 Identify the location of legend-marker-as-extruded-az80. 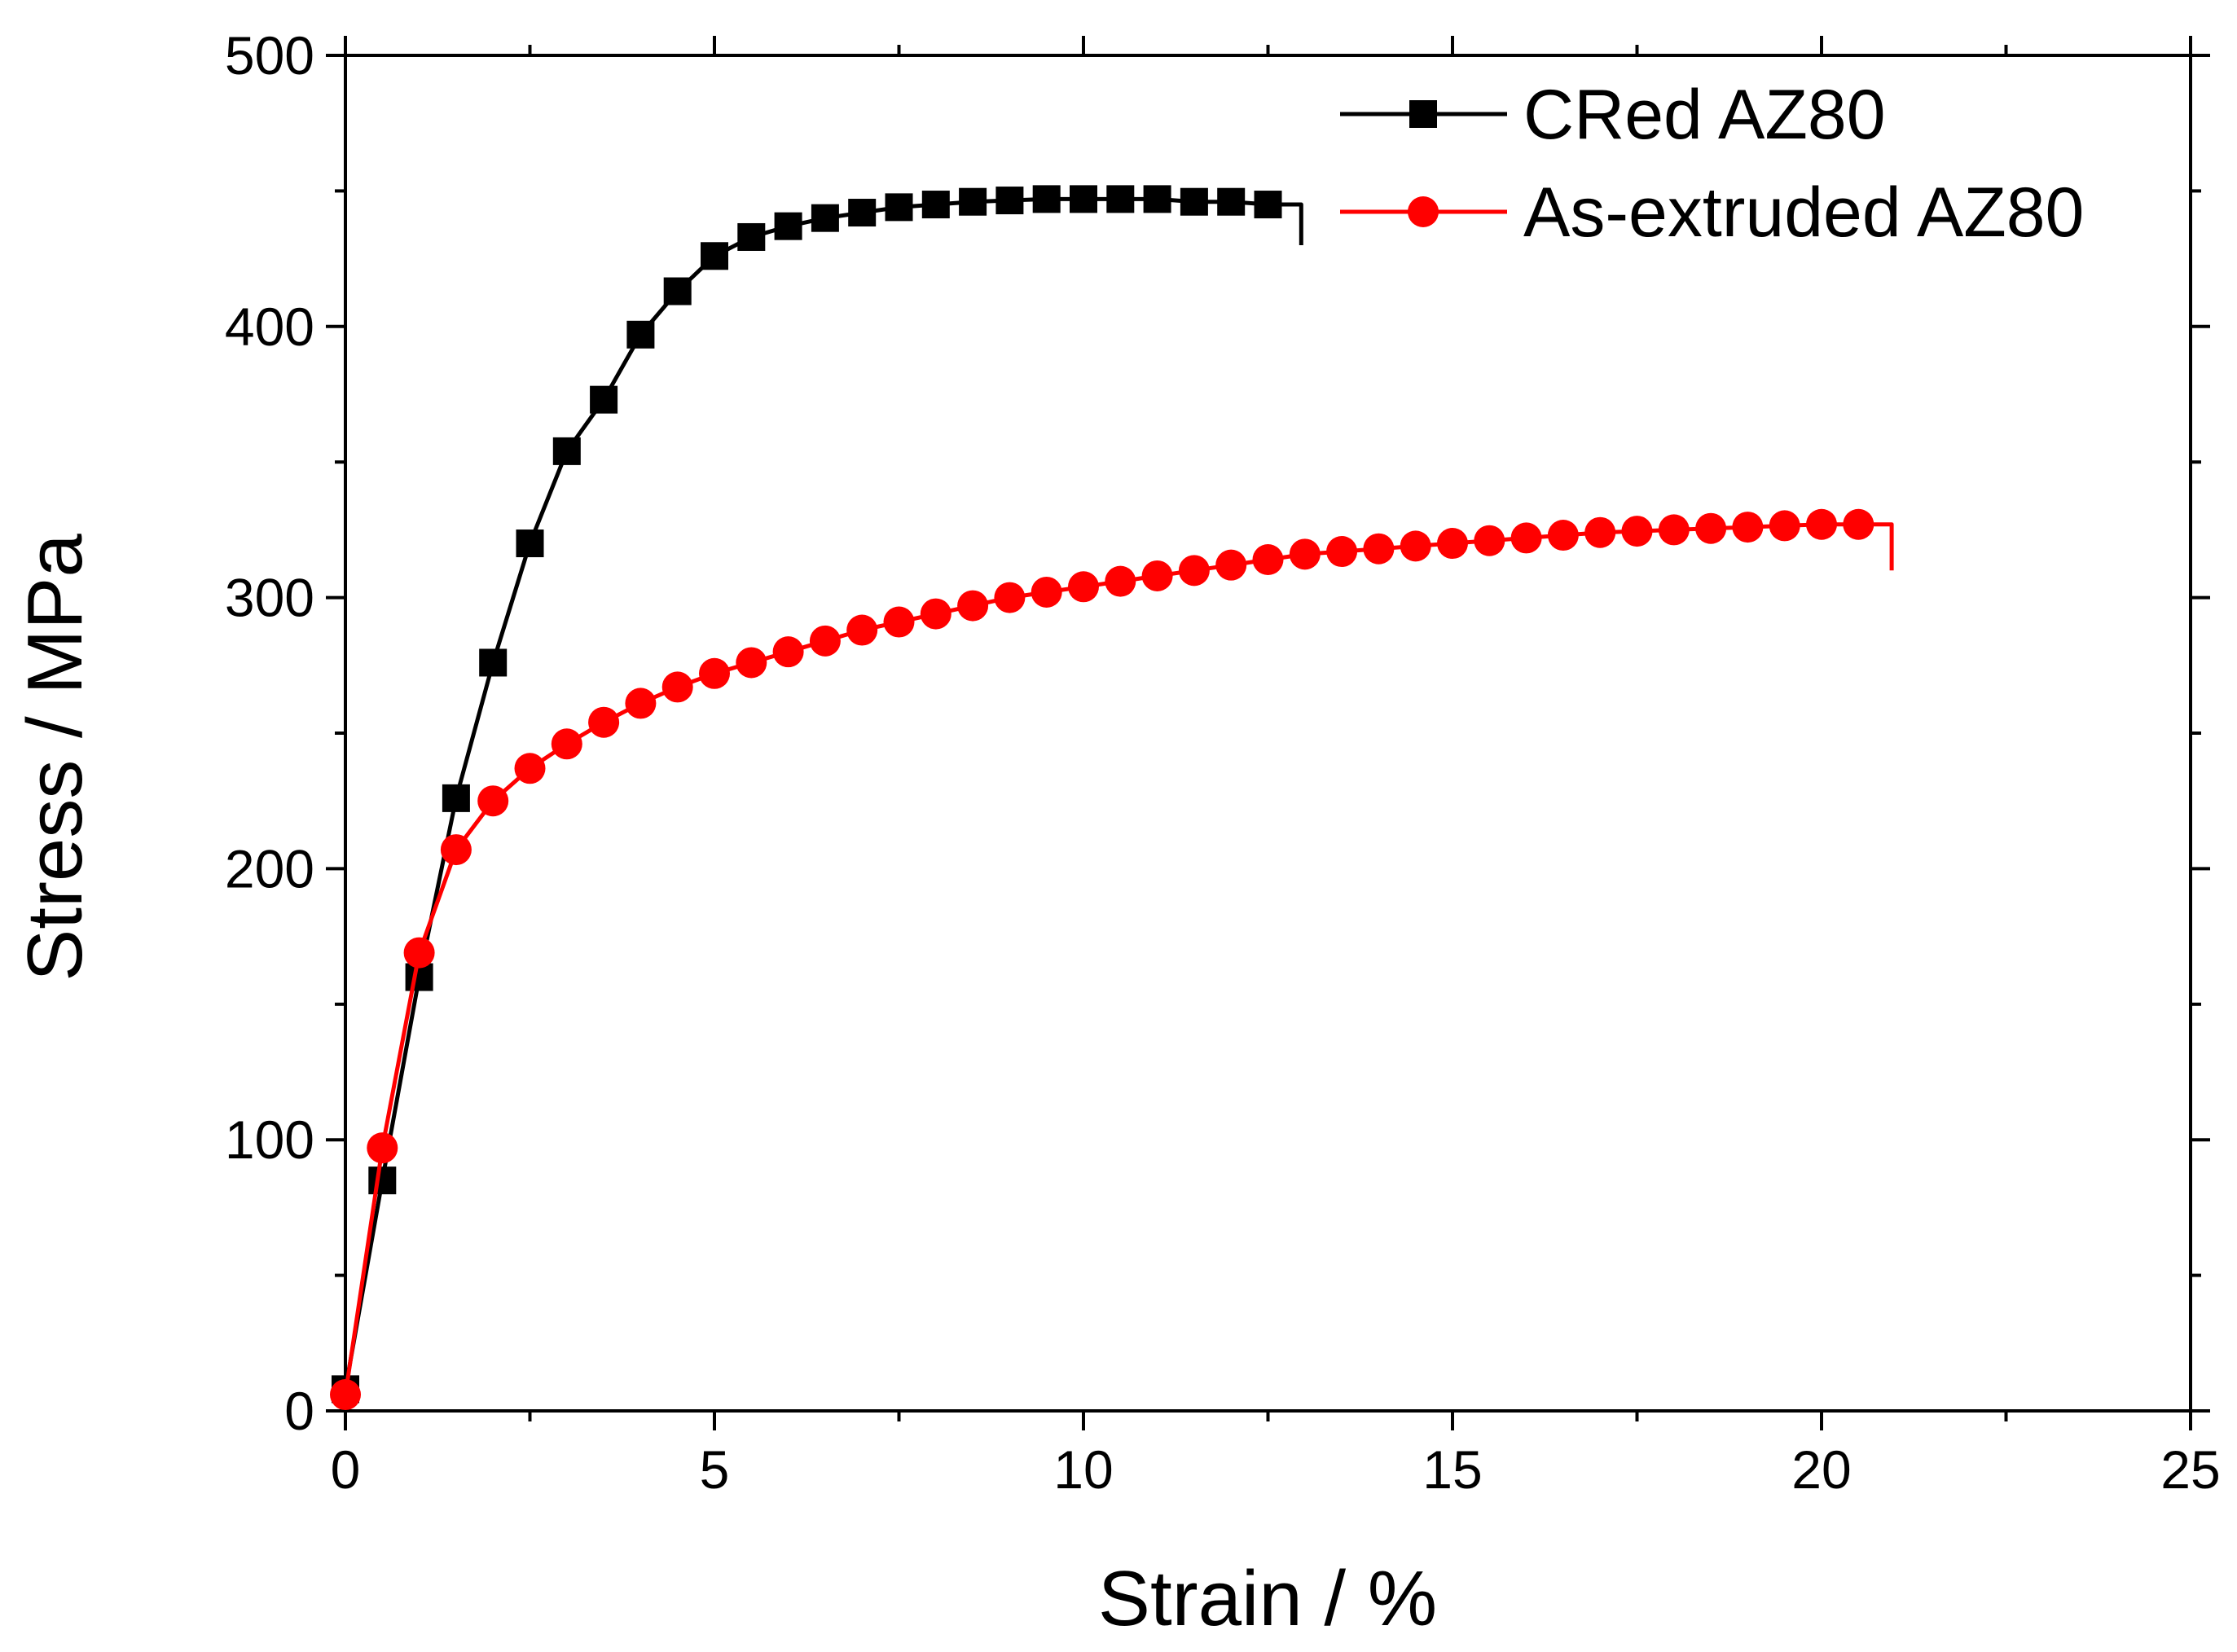
(1423, 211).